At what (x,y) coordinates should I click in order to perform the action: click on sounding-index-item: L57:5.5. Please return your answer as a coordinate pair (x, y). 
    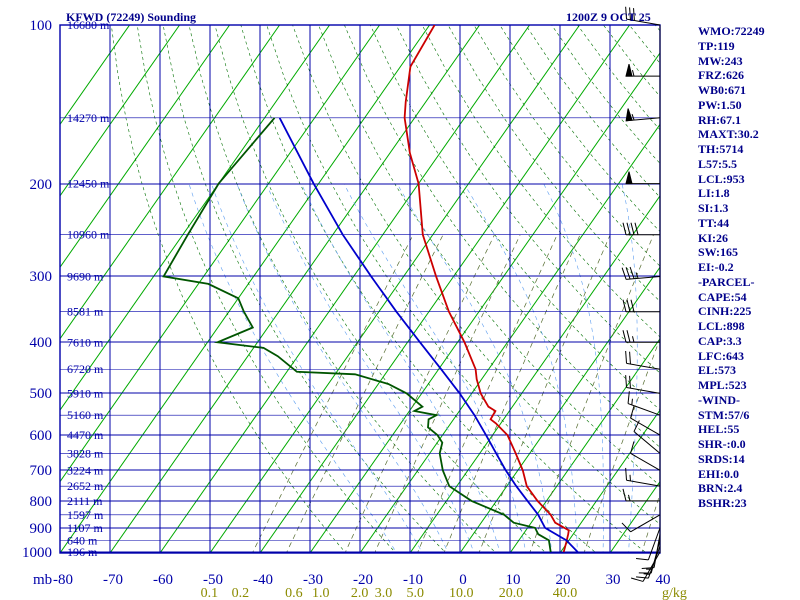
    Looking at the image, I should click on (717, 163).